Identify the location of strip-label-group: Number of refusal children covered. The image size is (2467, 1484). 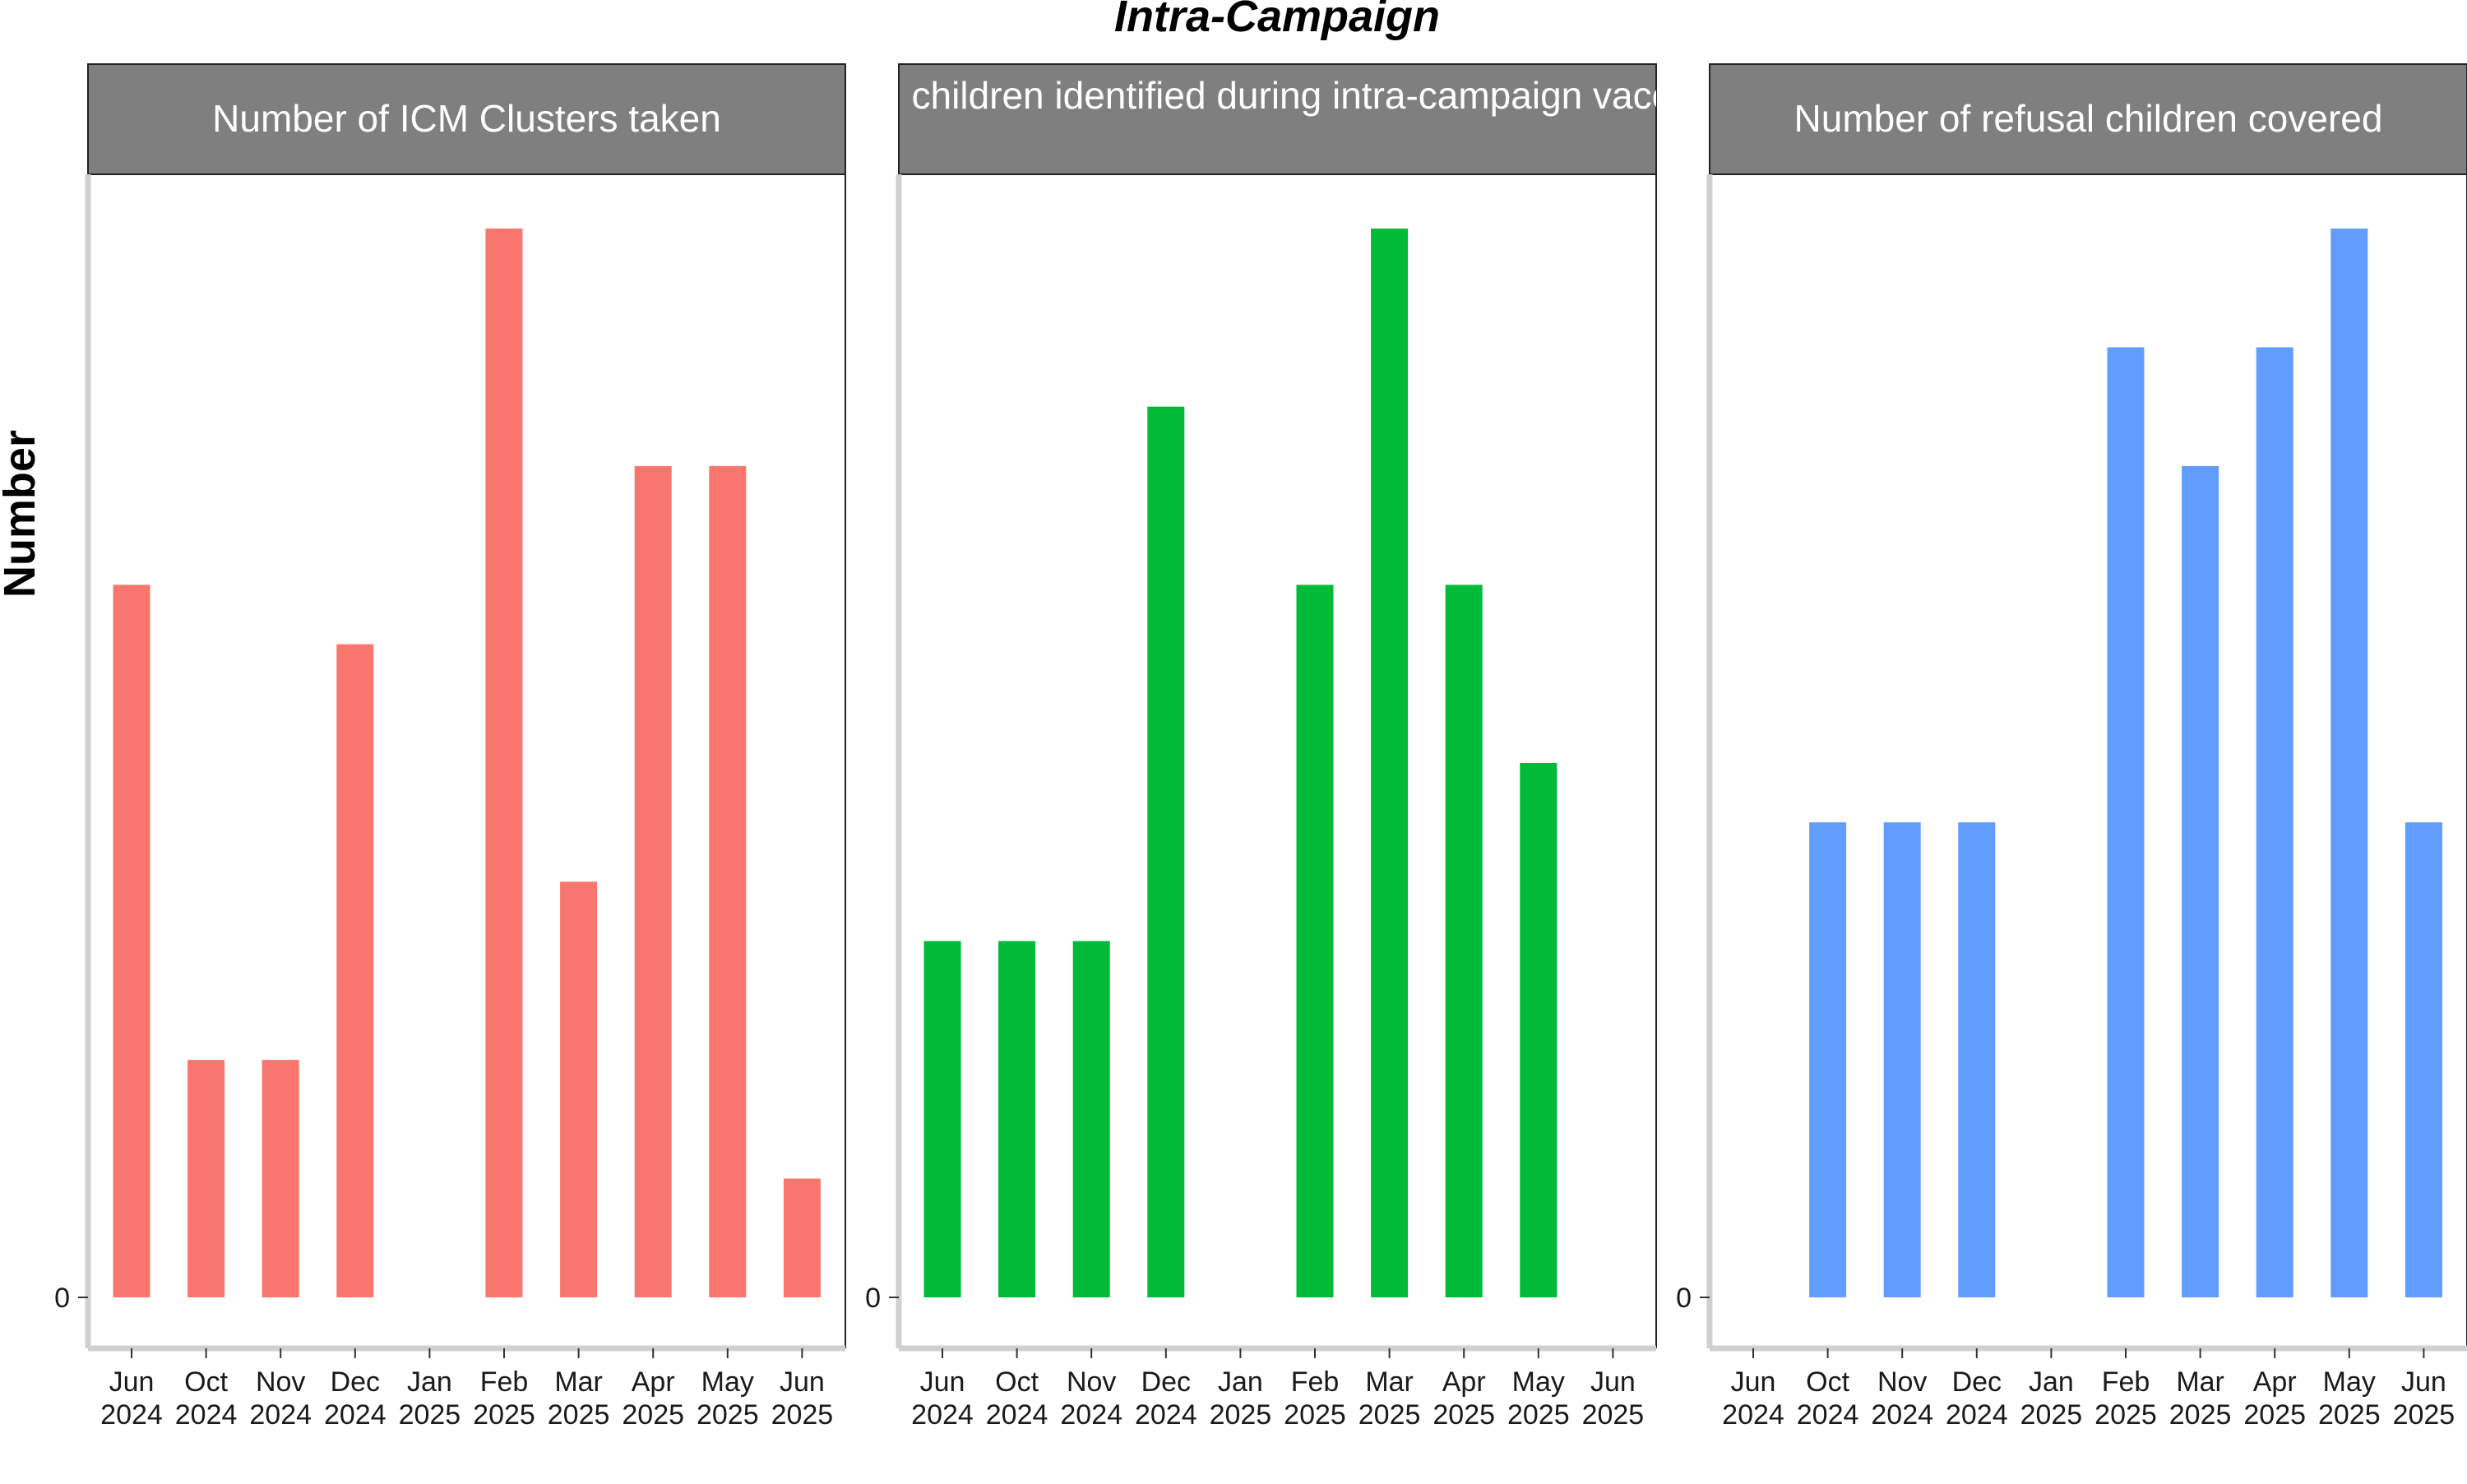
(2089, 119).